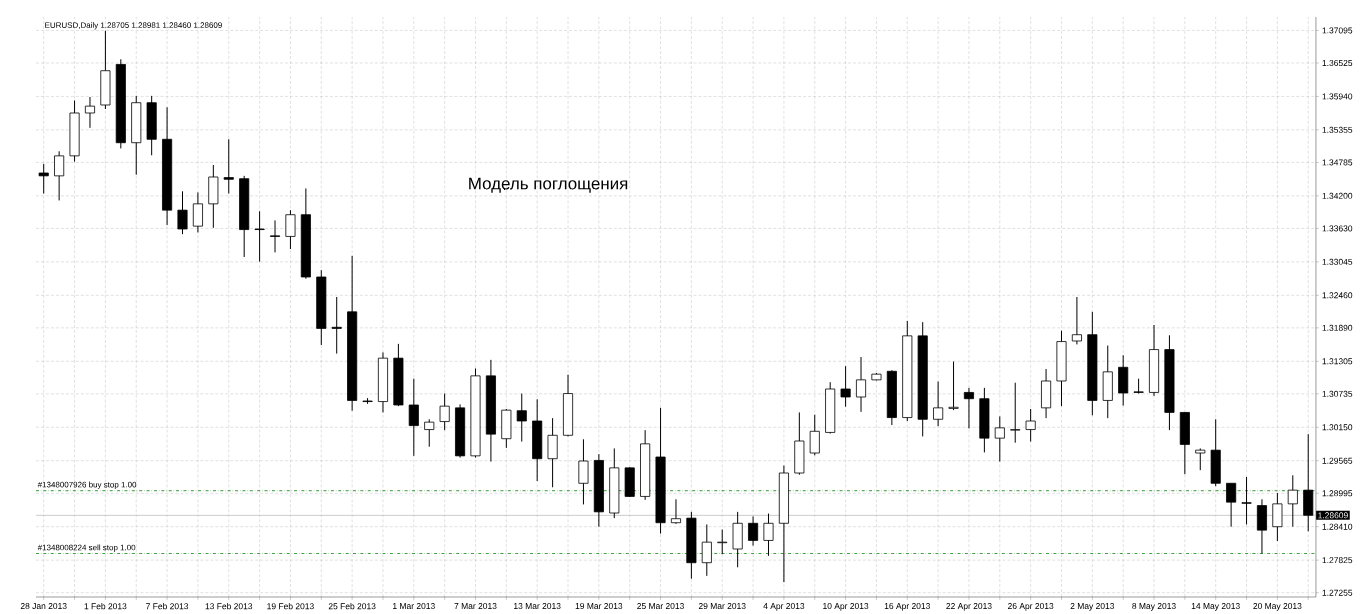 The width and height of the screenshot is (1362, 614). I want to click on x-tick-label: 29 Mar 2013, so click(722, 606).